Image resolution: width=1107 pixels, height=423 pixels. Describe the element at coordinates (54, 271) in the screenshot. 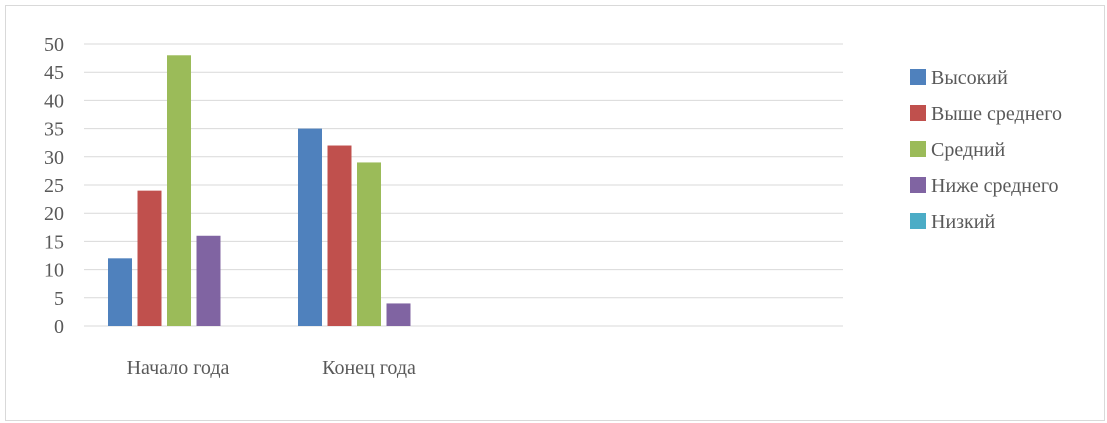

I see `y-tick-label: 10` at that location.